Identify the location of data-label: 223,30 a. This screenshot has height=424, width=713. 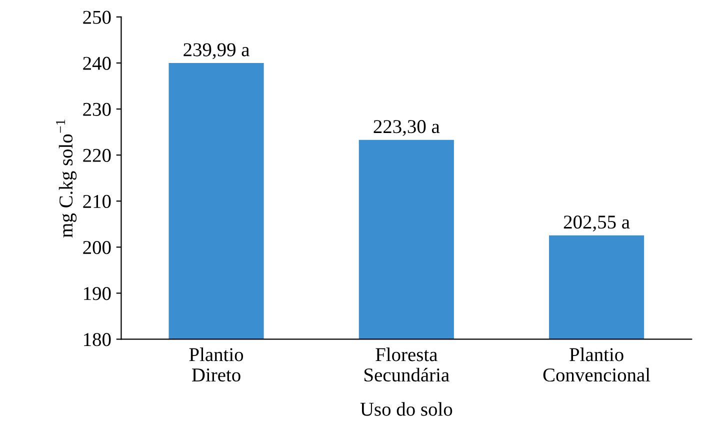
(407, 128).